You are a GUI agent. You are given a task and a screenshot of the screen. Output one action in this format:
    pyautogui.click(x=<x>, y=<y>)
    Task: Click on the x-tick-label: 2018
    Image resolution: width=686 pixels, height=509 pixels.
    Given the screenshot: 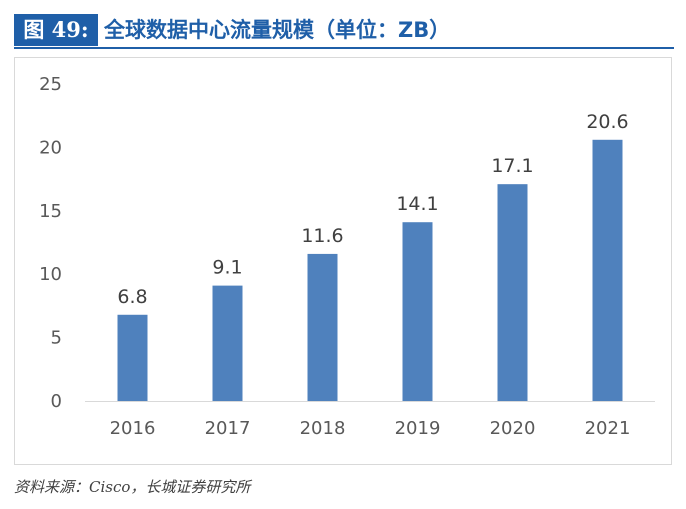 What is the action you would take?
    pyautogui.click(x=323, y=428)
    